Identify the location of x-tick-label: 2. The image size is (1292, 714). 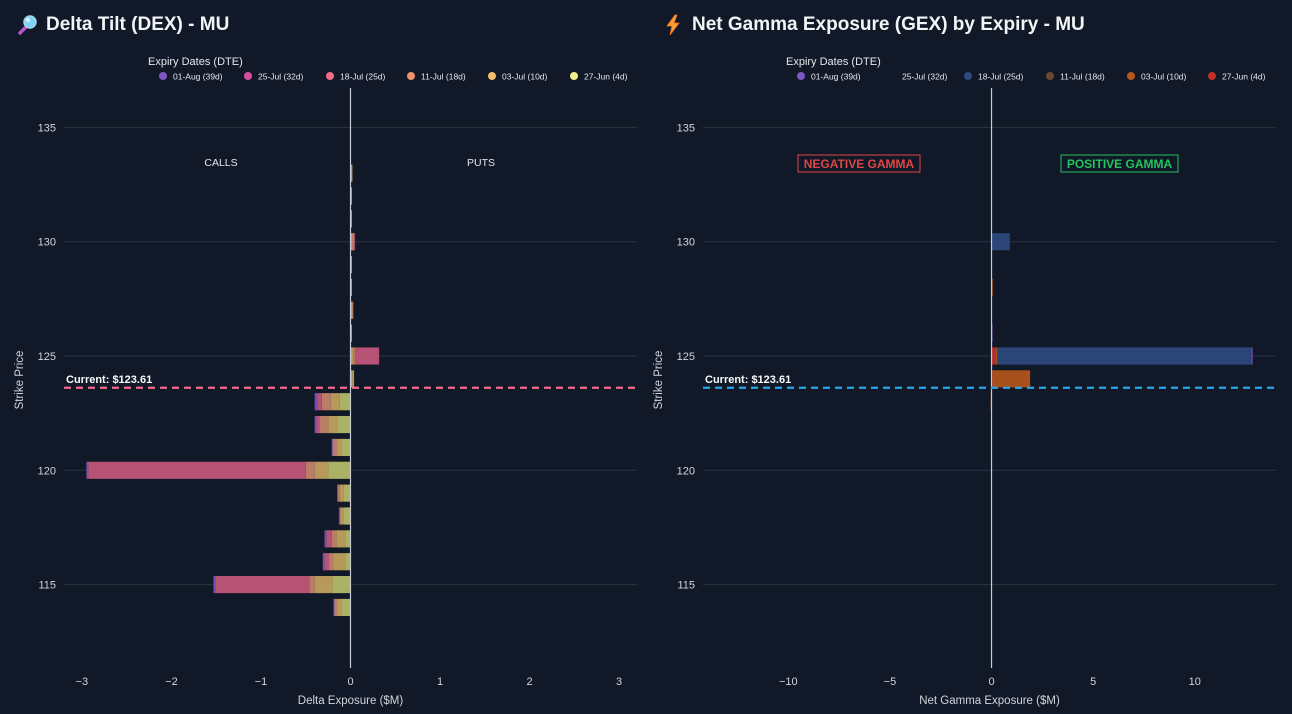
(530, 682).